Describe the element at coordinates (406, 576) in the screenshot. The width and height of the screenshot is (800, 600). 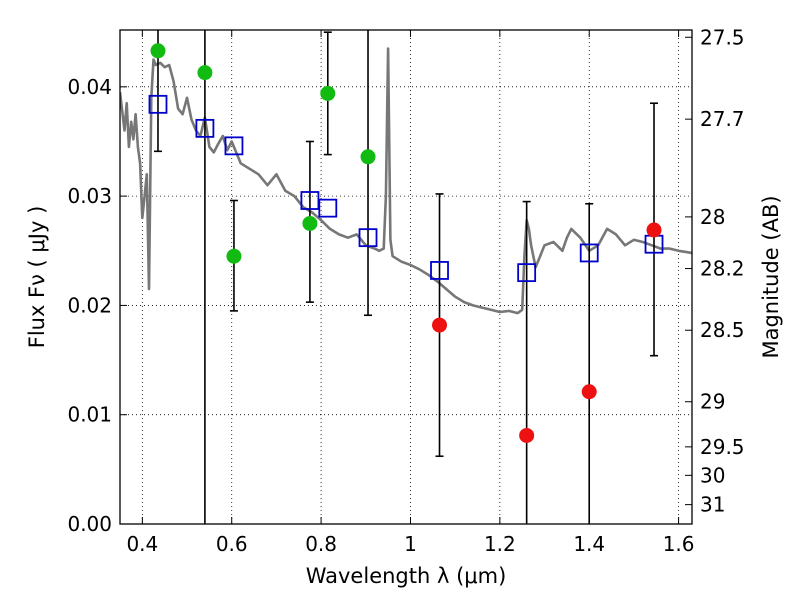
I see `x-axis-label: Wavelength λ (μm)` at that location.